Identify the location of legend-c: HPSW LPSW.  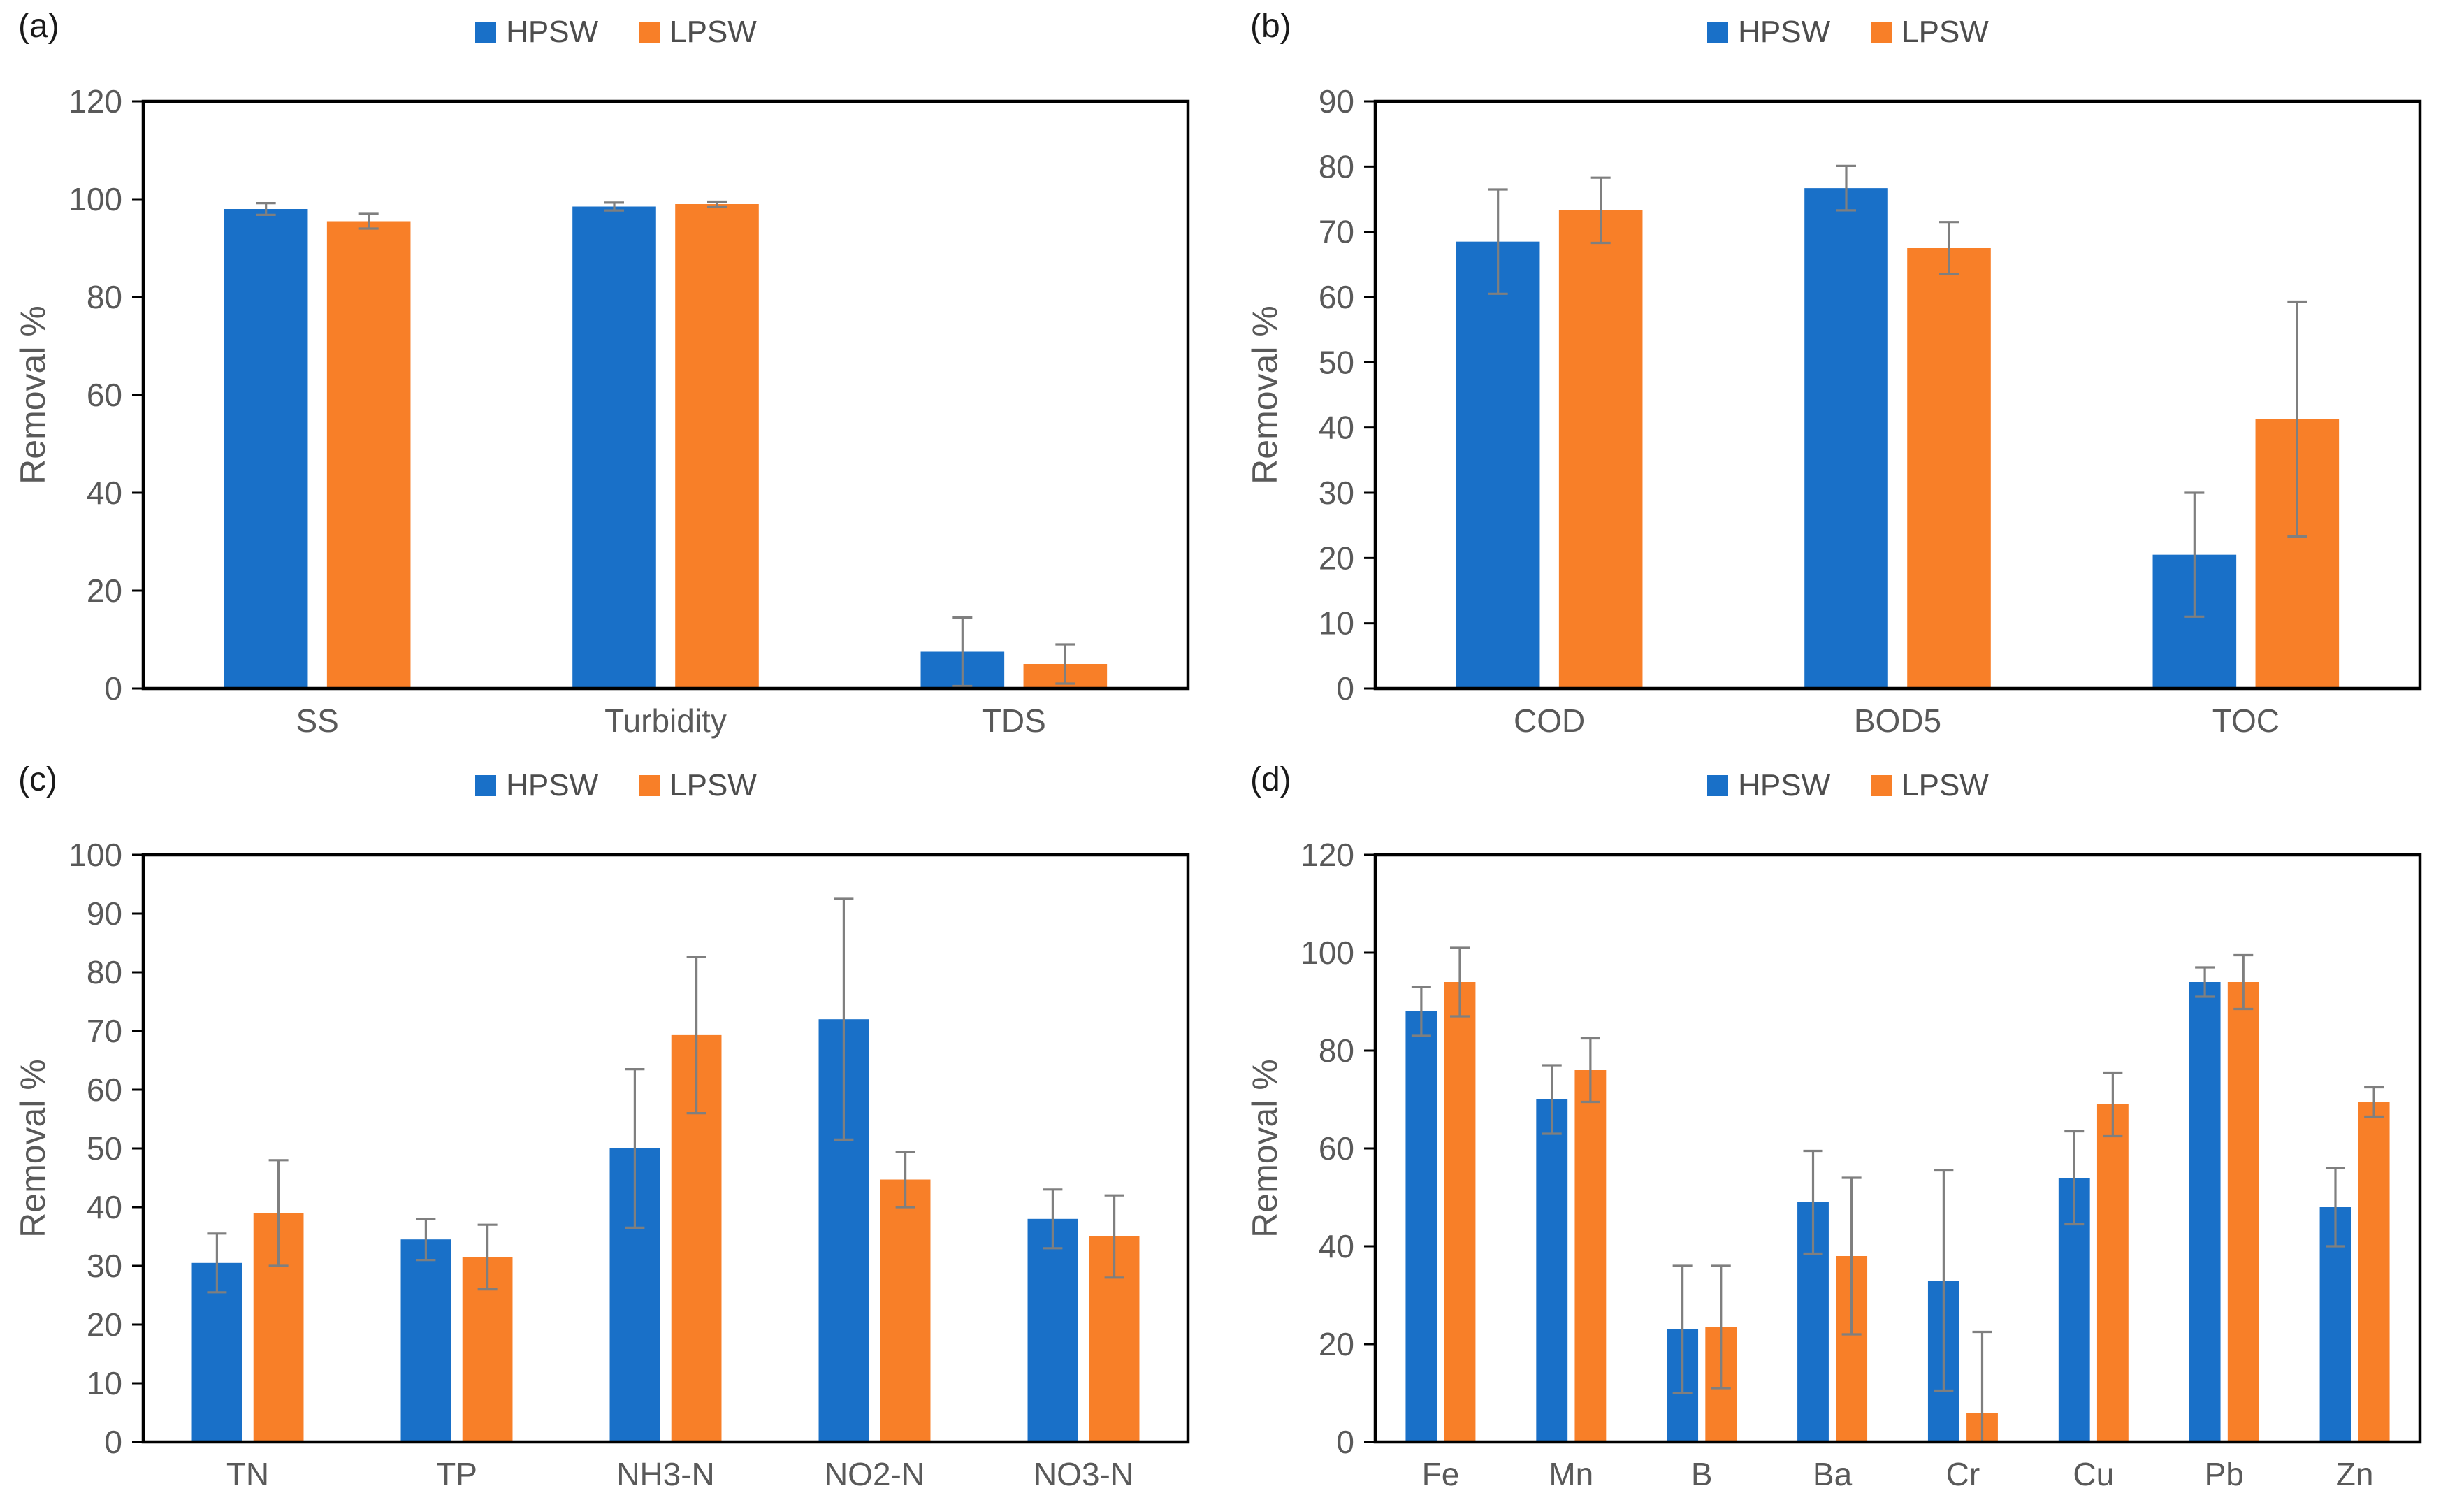
(616, 785).